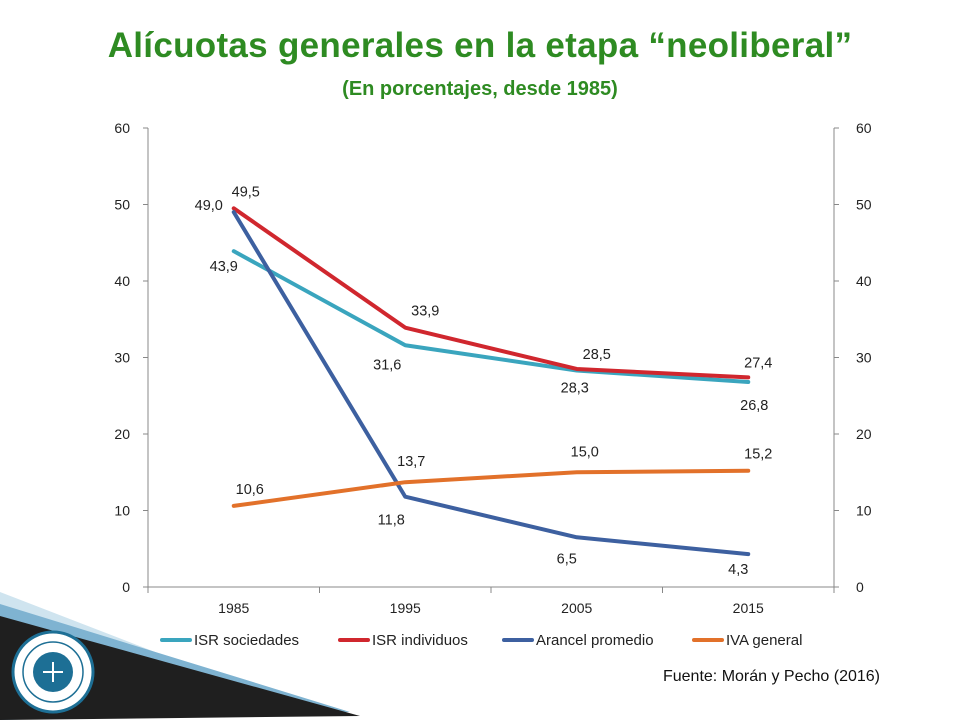  I want to click on y-tick-label-left: 10, so click(122, 511).